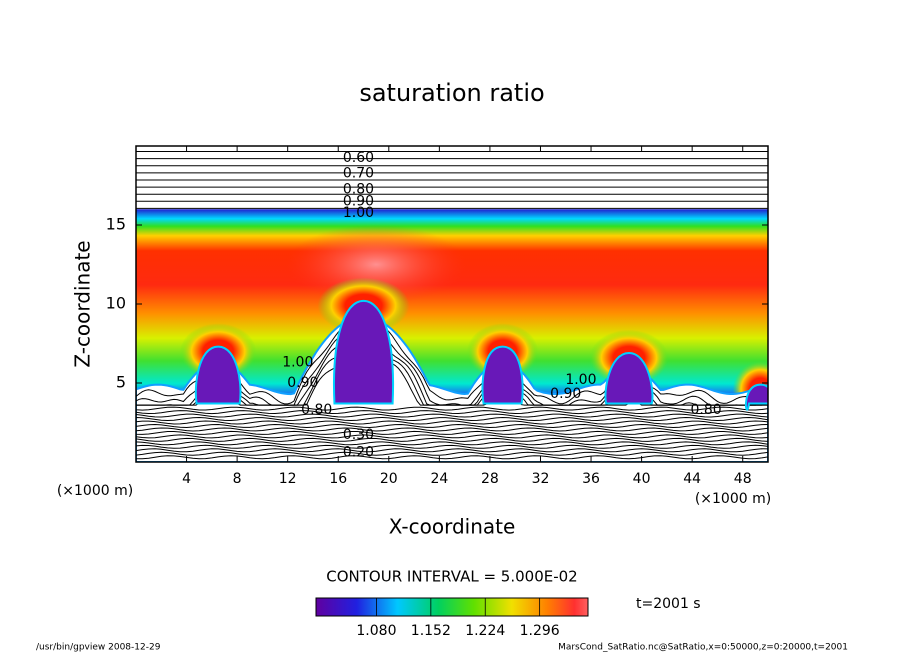  Describe the element at coordinates (358, 453) in the screenshot. I see `contour-label: 0.20` at that location.